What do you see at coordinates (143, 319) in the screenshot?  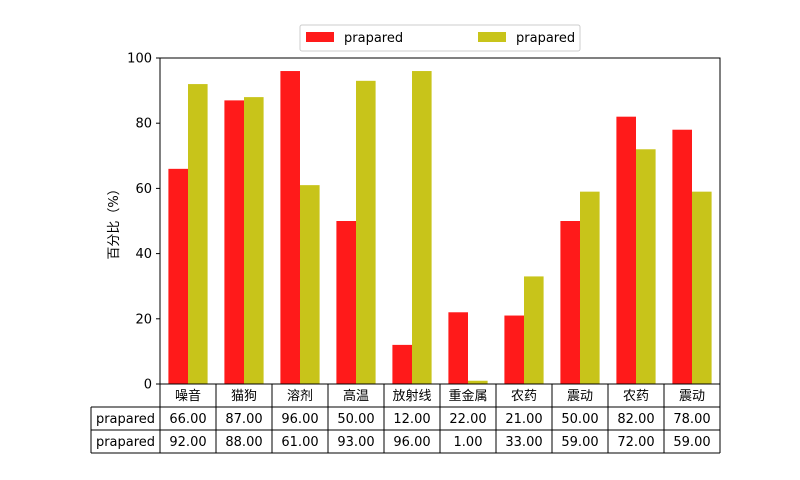 I see `y-tick-label-1: 20` at bounding box center [143, 319].